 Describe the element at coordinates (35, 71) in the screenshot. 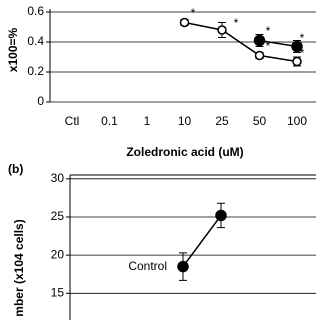

I see `y-tick-label: 0.2` at that location.